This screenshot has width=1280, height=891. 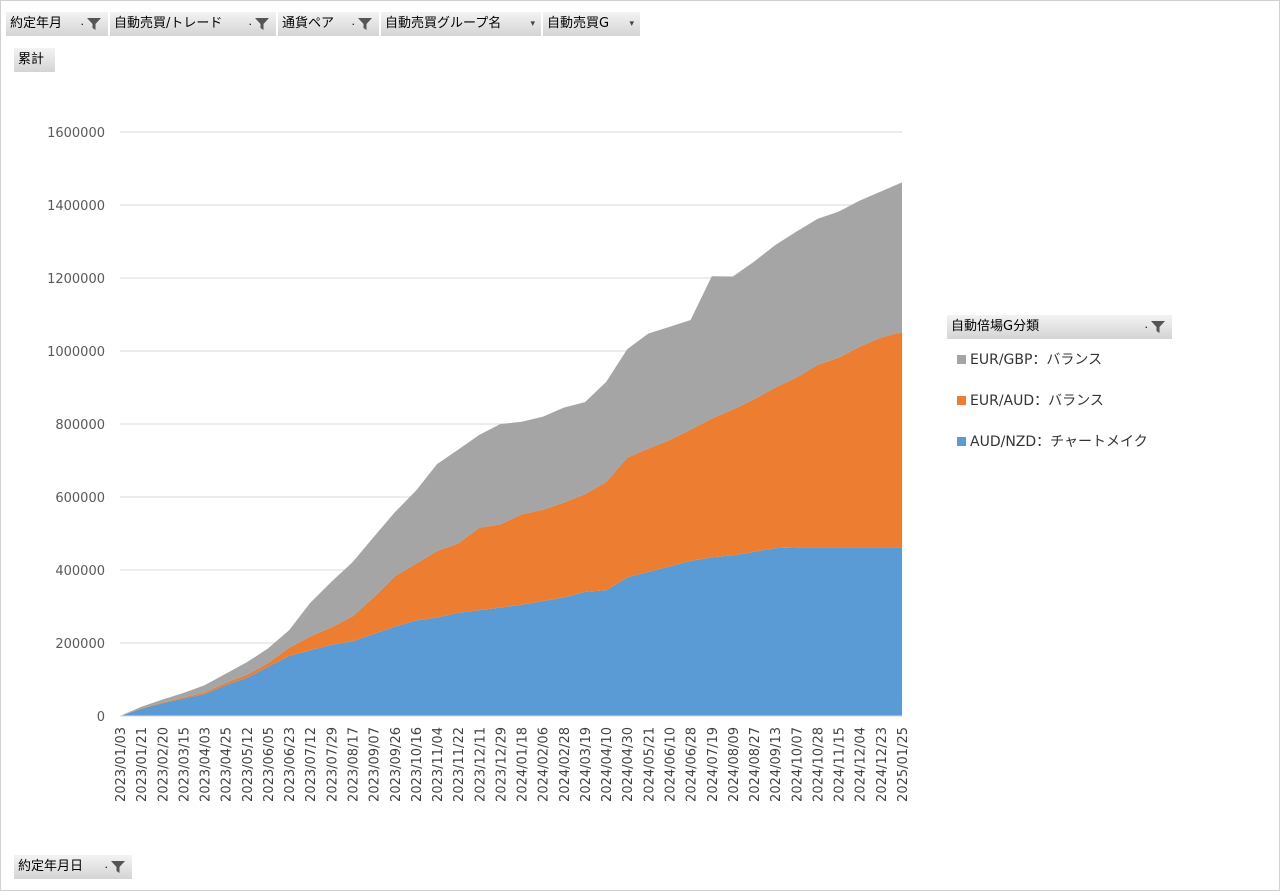 I want to click on filter-button-auto-trade: 自動売買/トレード ., so click(x=193, y=24).